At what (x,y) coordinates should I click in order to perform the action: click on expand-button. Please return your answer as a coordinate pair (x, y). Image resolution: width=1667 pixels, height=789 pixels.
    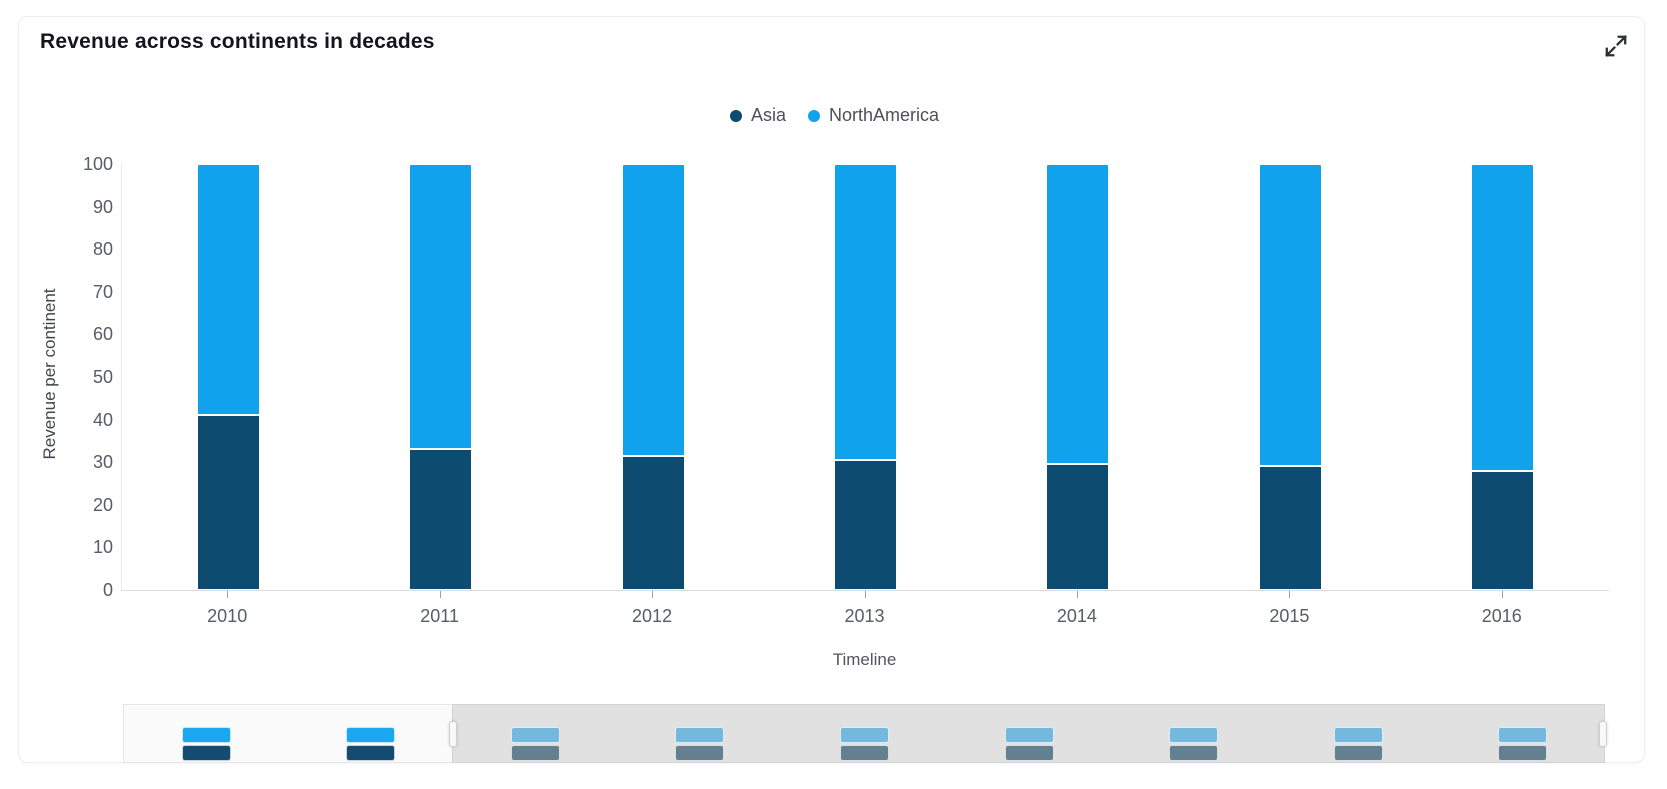
    Looking at the image, I should click on (1616, 46).